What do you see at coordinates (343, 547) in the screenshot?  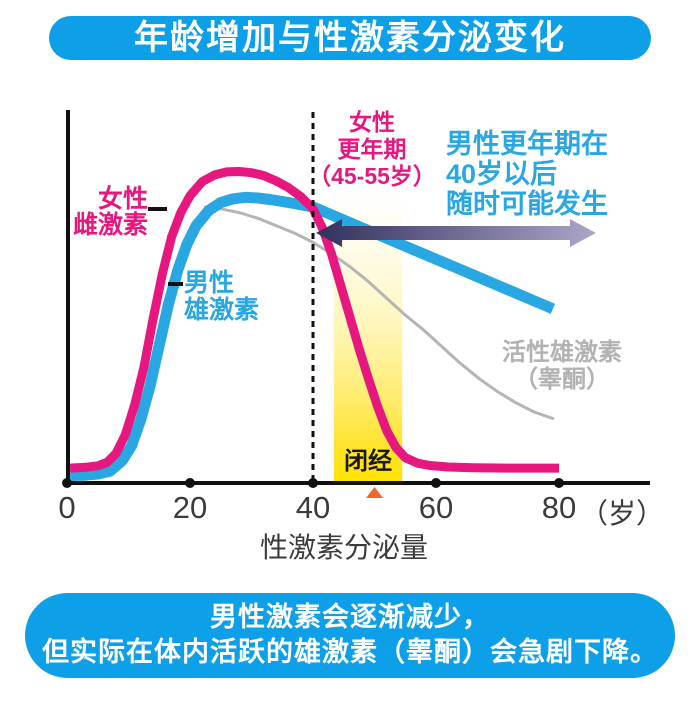 I see `axis-caption: 性激素分泌量` at bounding box center [343, 547].